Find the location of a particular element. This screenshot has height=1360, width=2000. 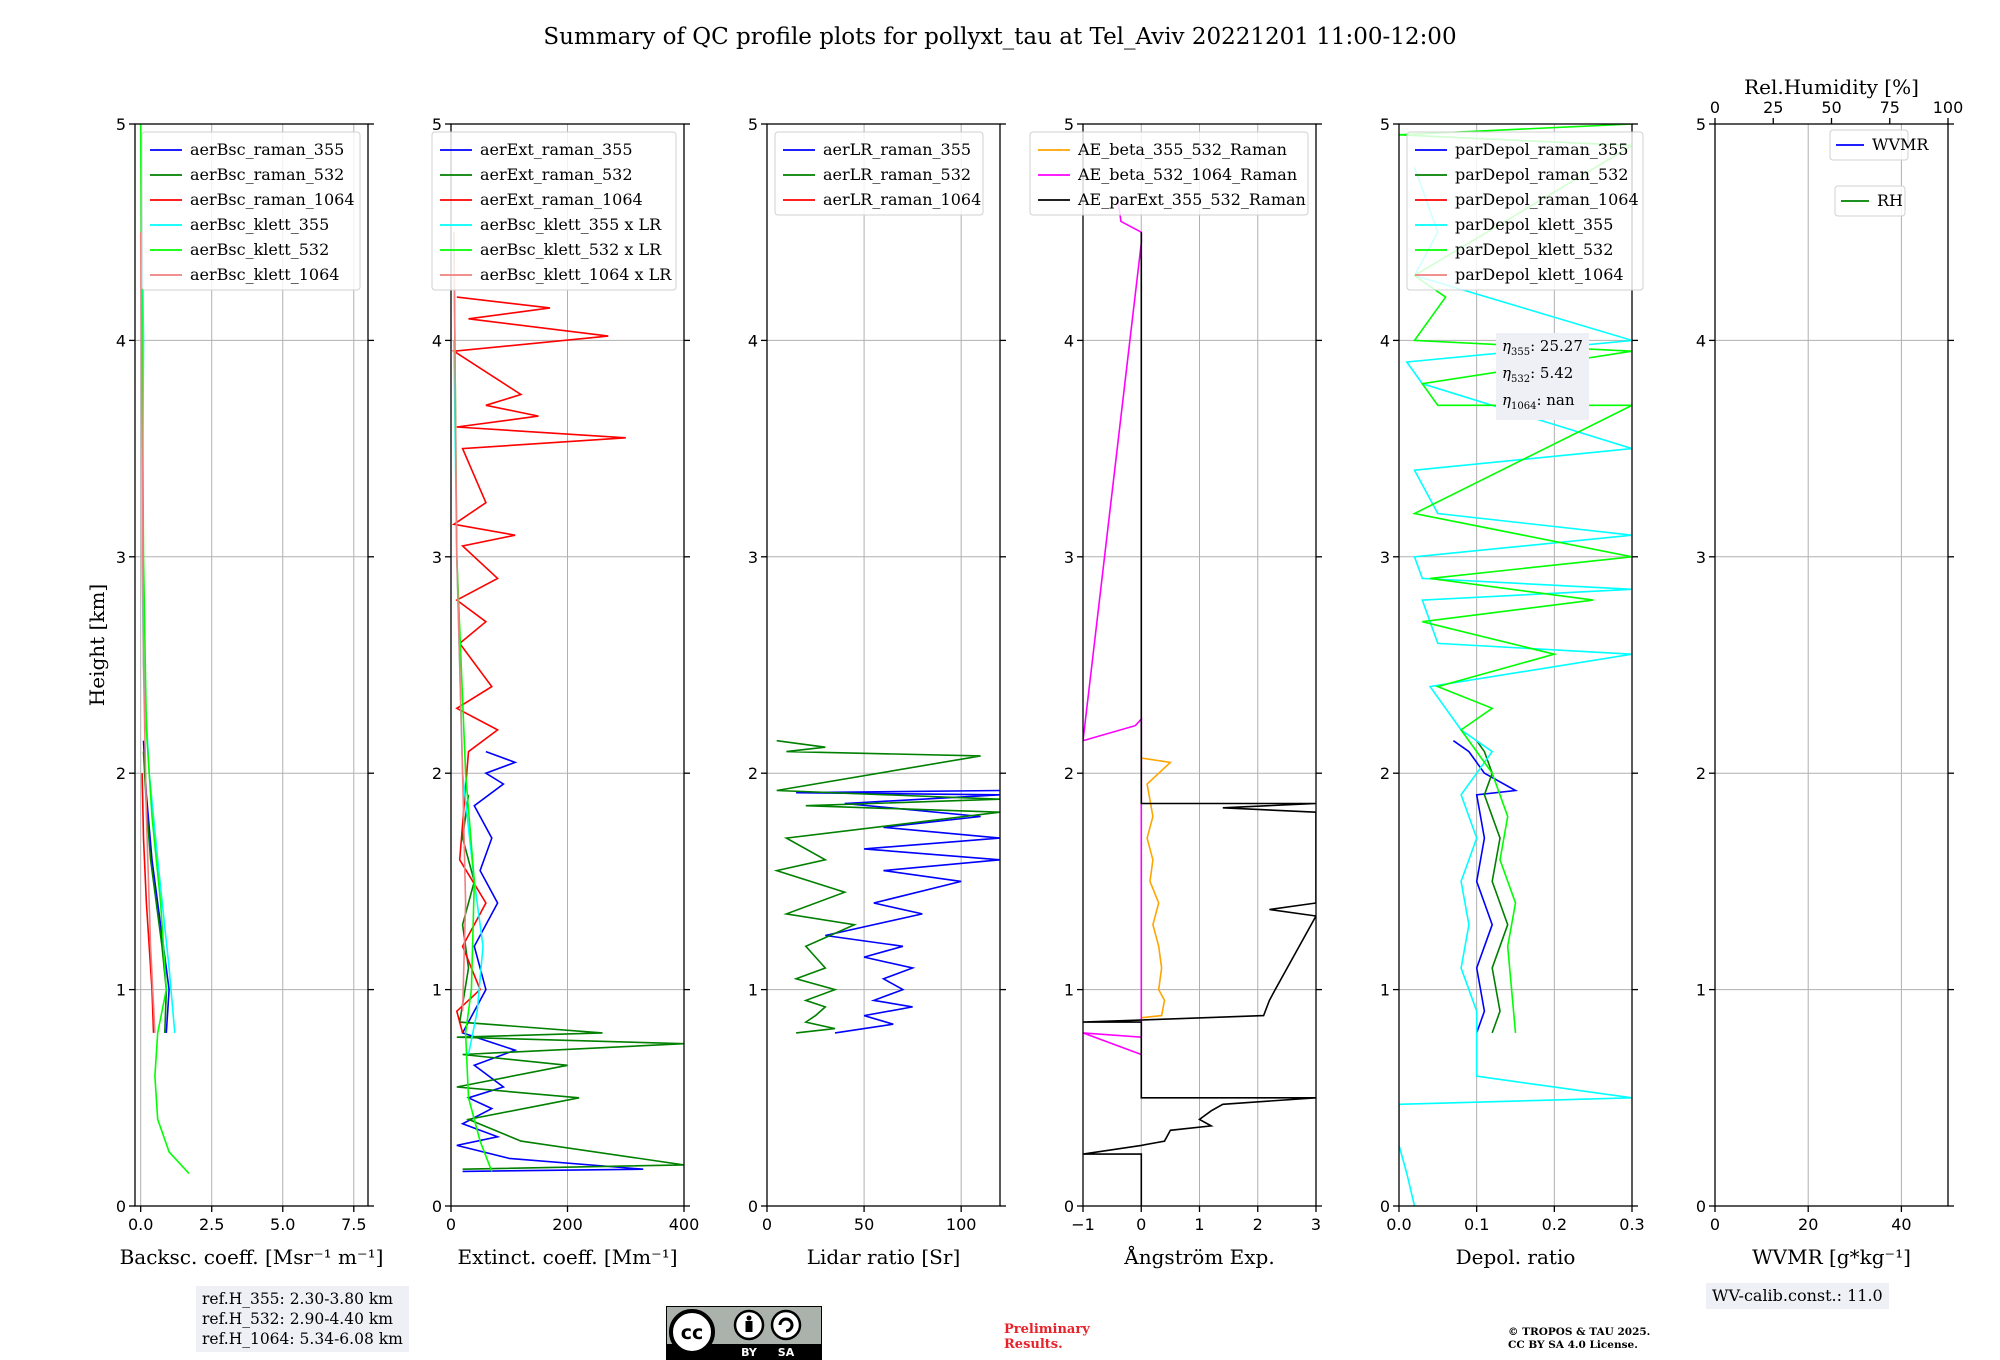

x-axis-label: Backsc. coeff. [Msr⁻¹ m⁻¹] is located at coordinates (252, 1257).